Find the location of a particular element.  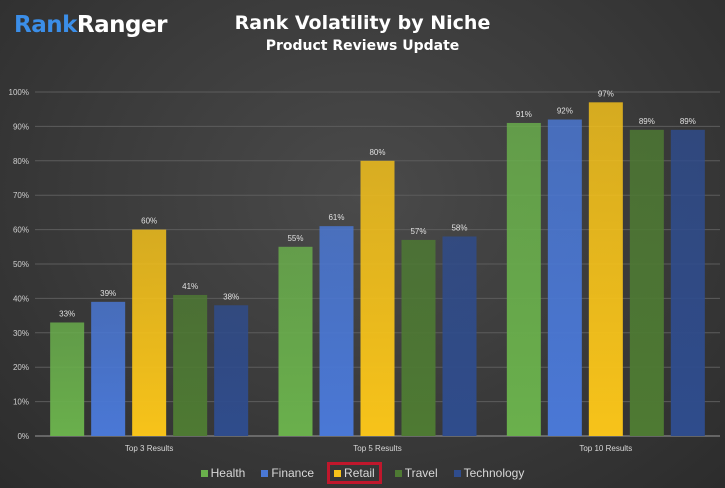

y-tick-label: 50% is located at coordinates (21, 264).